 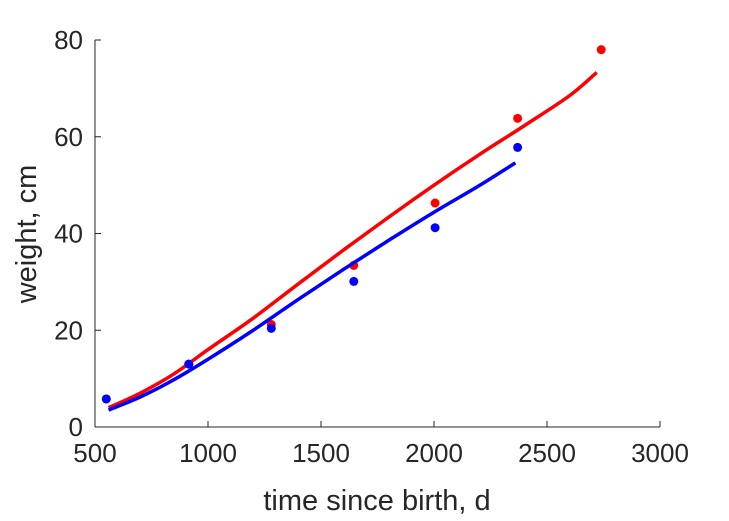 I want to click on x-axis-ticks: 500 1000 1500 2000 2500 3000, so click(x=381, y=444).